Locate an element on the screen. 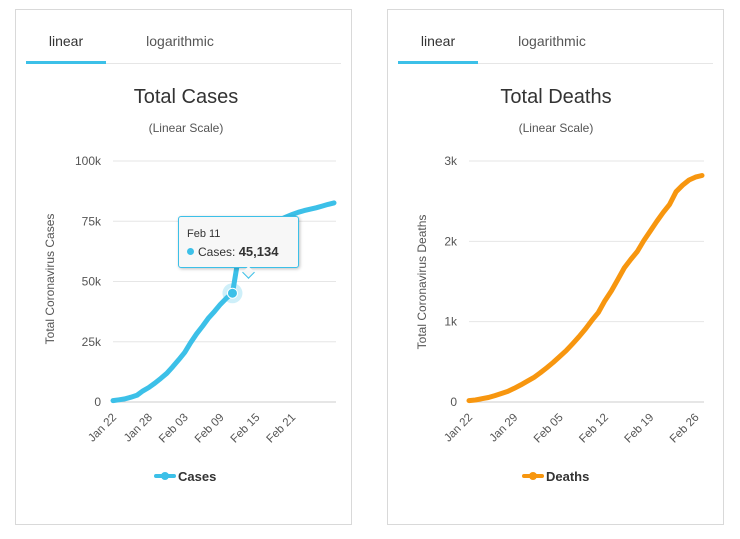  hover-tooltip: Feb 11 Cases: 45,134 is located at coordinates (238, 247).